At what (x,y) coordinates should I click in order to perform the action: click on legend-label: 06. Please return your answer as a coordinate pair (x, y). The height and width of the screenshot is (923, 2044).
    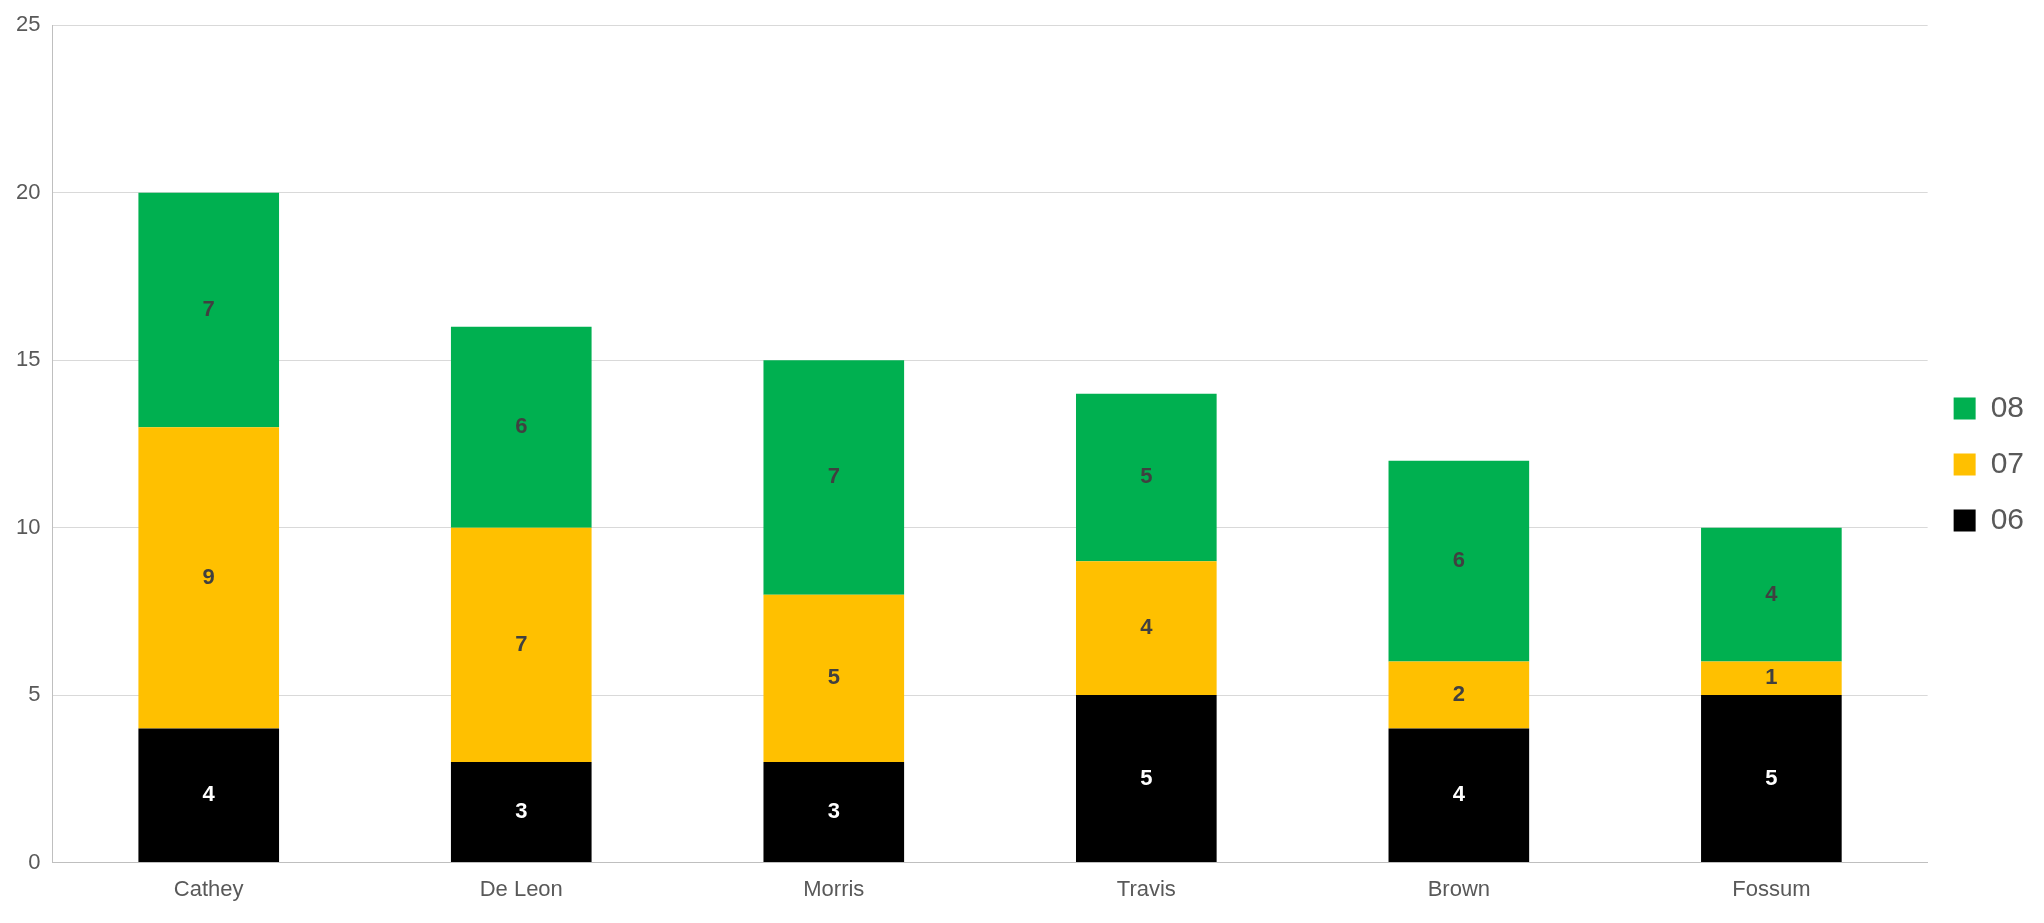
    Looking at the image, I should click on (2007, 518).